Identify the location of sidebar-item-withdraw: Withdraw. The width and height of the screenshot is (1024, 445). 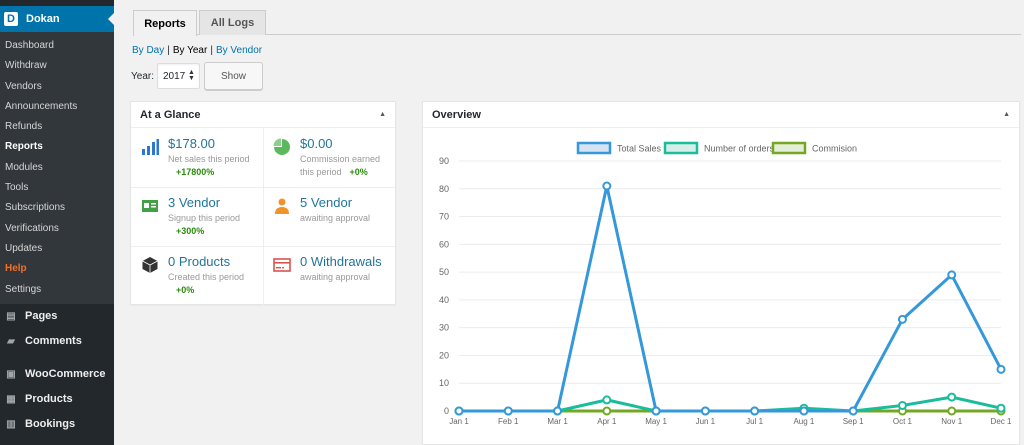
(26, 66).